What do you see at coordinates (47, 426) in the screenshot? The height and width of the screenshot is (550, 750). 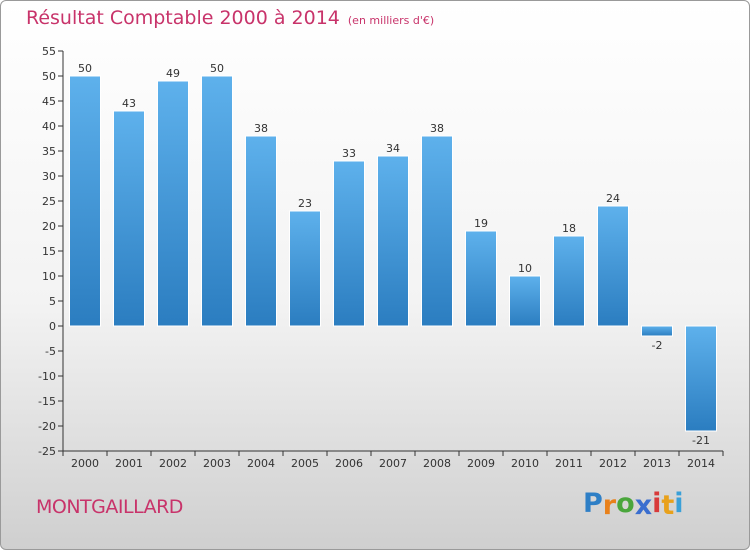 I see `y-tick-label: -20` at bounding box center [47, 426].